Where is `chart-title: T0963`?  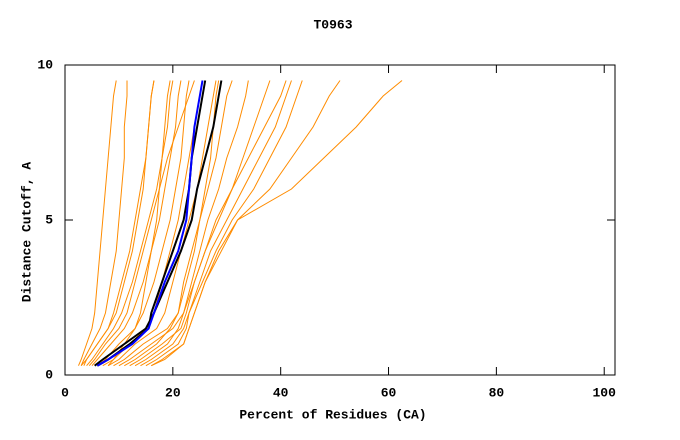
chart-title: T0963 is located at coordinates (332, 24).